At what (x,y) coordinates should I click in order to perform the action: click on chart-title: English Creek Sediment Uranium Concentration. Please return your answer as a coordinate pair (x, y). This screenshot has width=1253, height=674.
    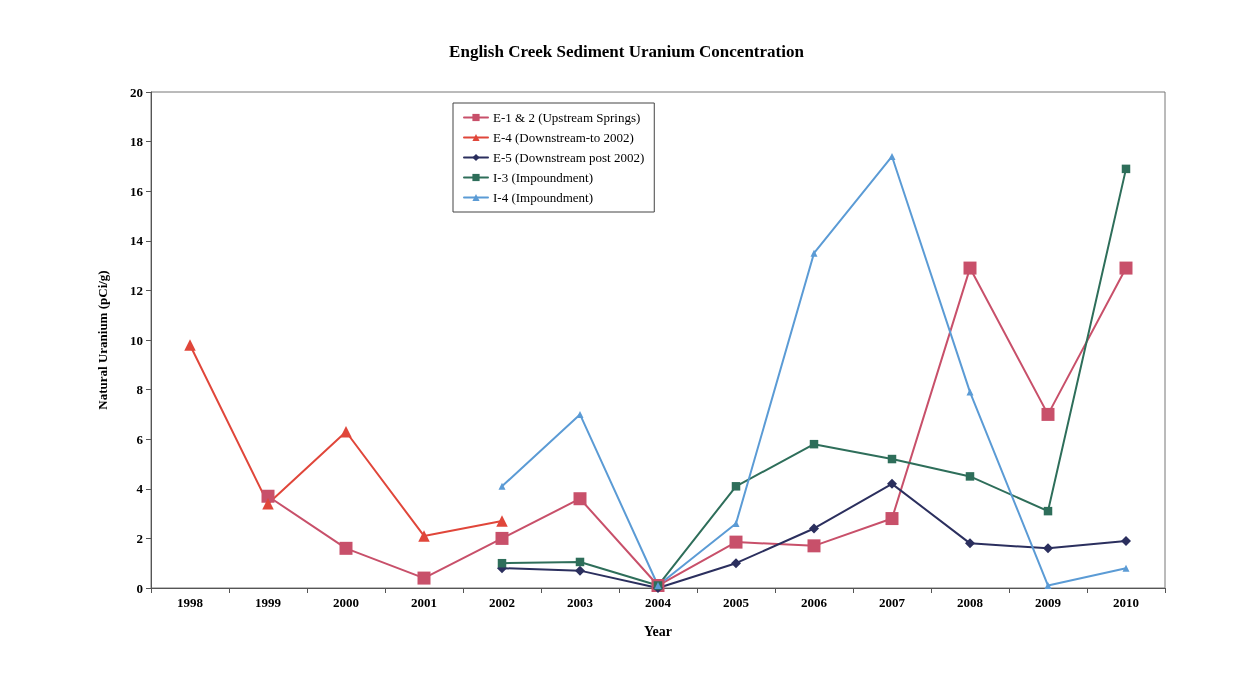
    Looking at the image, I should click on (627, 51).